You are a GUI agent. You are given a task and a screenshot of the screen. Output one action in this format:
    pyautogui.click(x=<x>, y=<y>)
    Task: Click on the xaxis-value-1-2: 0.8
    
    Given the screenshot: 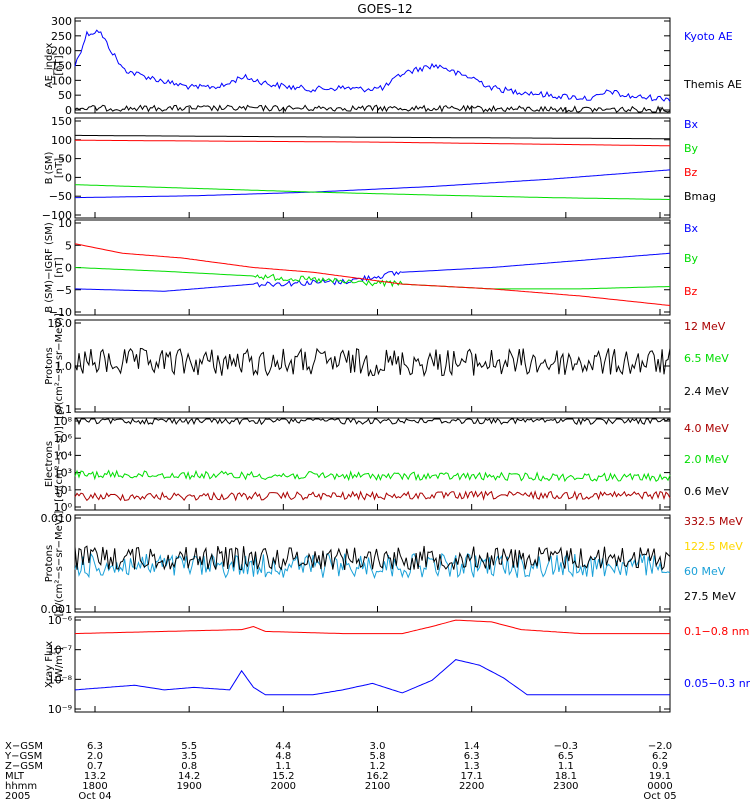 What is the action you would take?
    pyautogui.click(x=189, y=766)
    